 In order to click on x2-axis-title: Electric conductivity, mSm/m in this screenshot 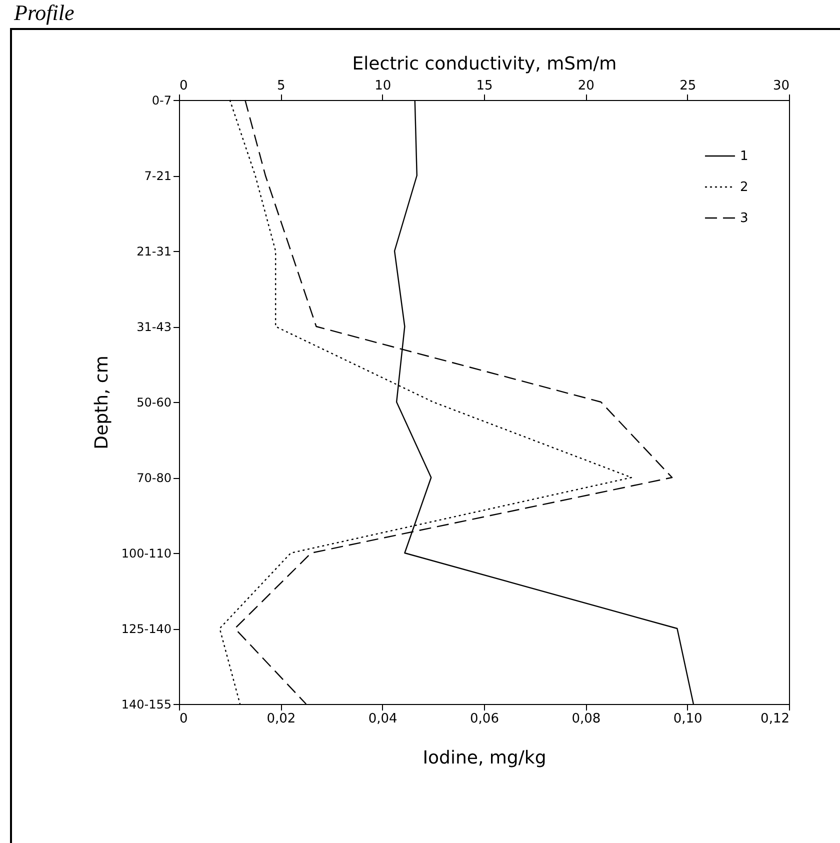, I will do `click(484, 64)`.